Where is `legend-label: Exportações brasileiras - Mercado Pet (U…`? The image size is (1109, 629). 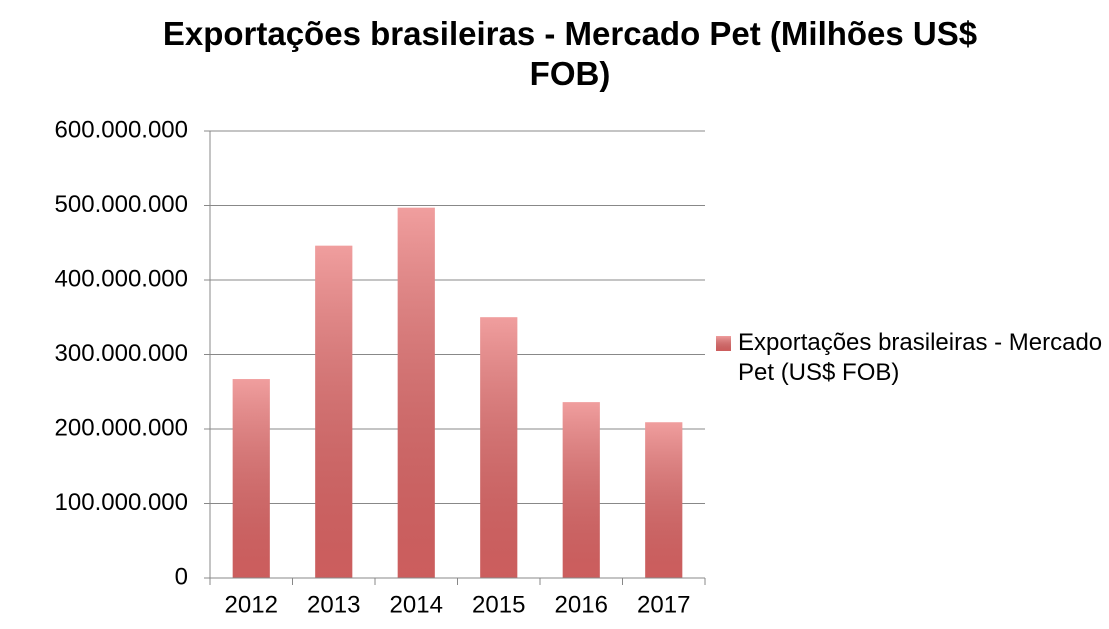 legend-label: Exportações brasileiras - Mercado Pet (U… is located at coordinates (920, 357).